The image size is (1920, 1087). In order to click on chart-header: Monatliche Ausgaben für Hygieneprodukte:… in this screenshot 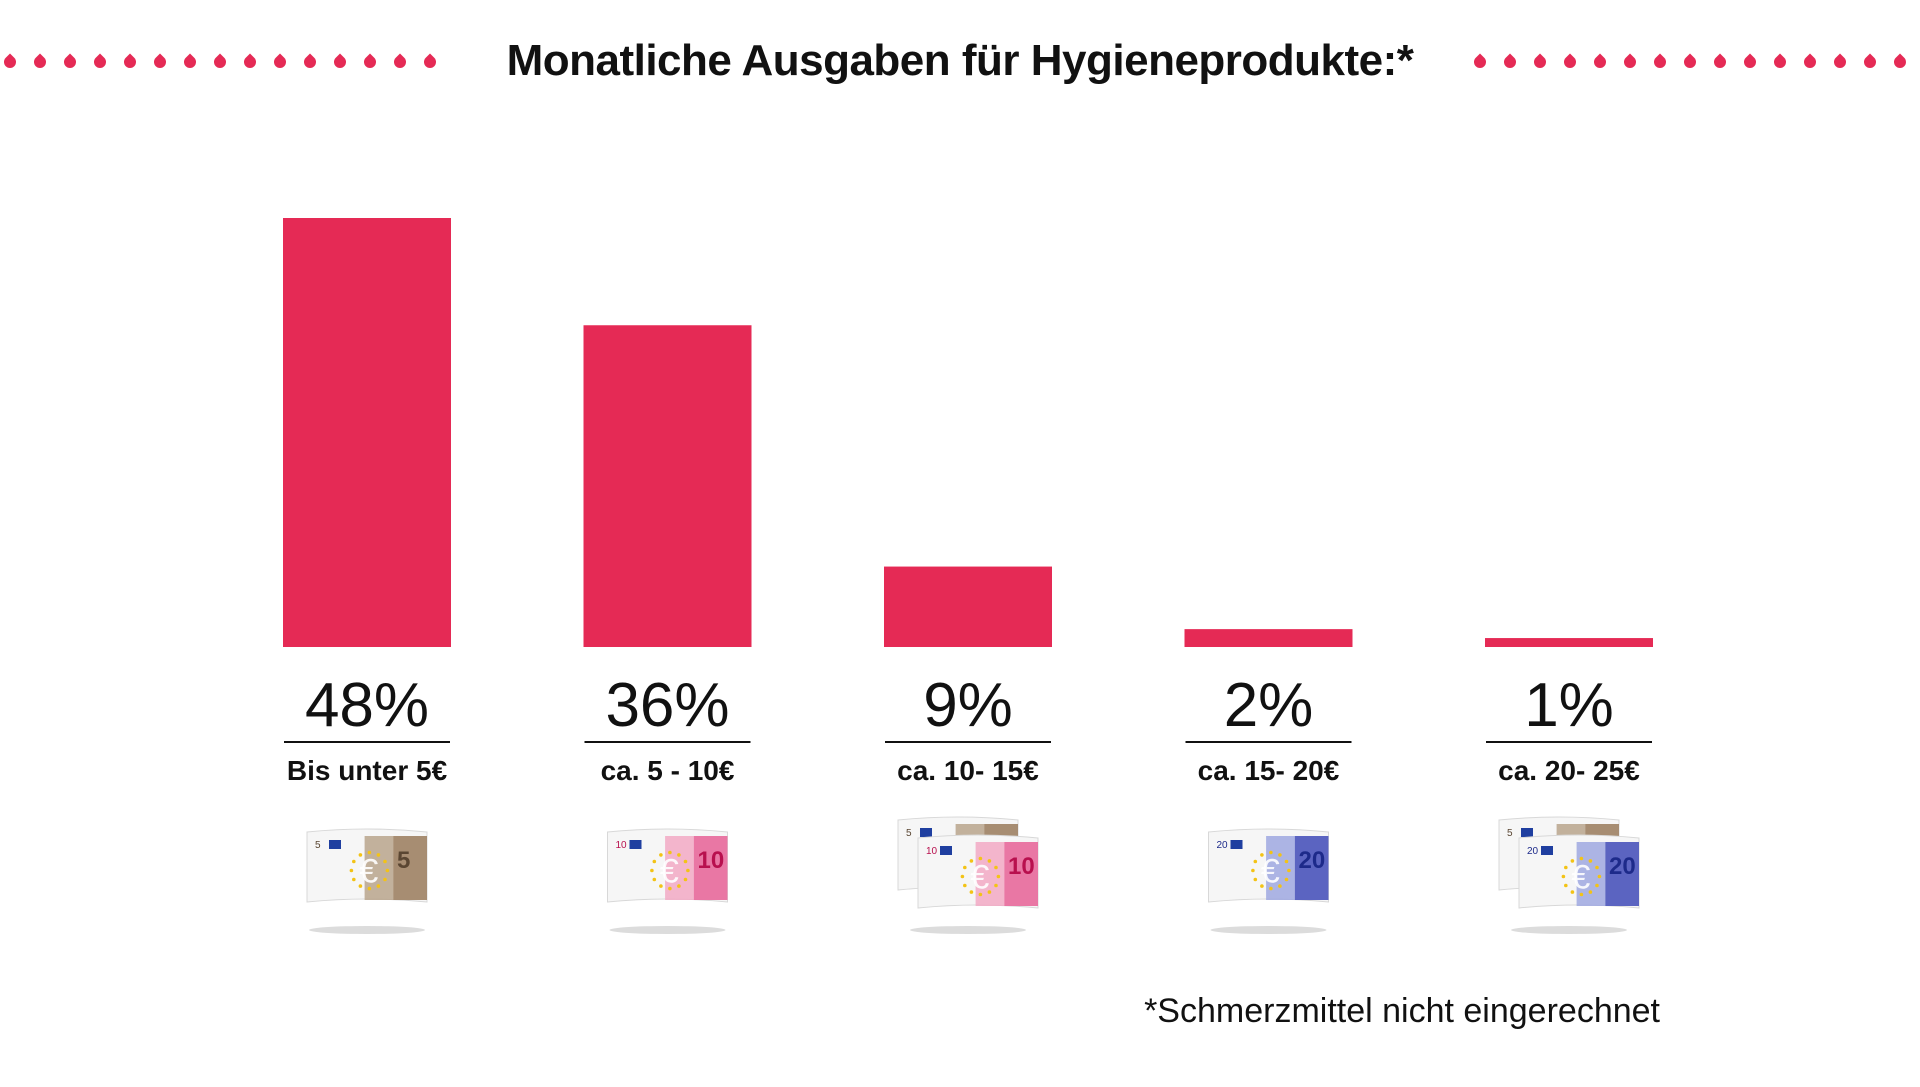, I will do `click(960, 65)`.